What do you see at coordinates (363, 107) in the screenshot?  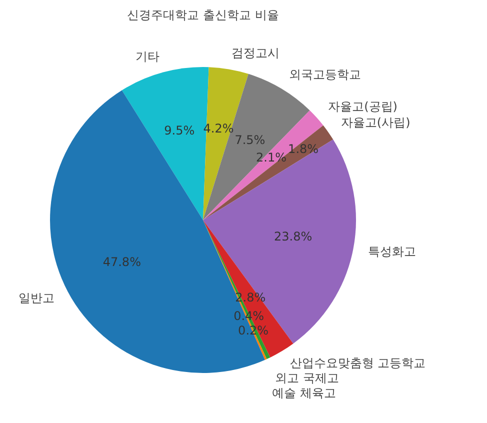 I see `slice-label: 자율고(공립)` at bounding box center [363, 107].